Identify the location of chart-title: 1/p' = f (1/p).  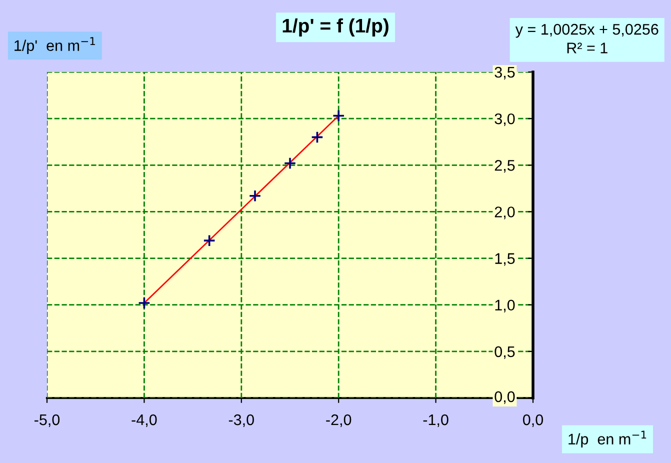
(335, 27).